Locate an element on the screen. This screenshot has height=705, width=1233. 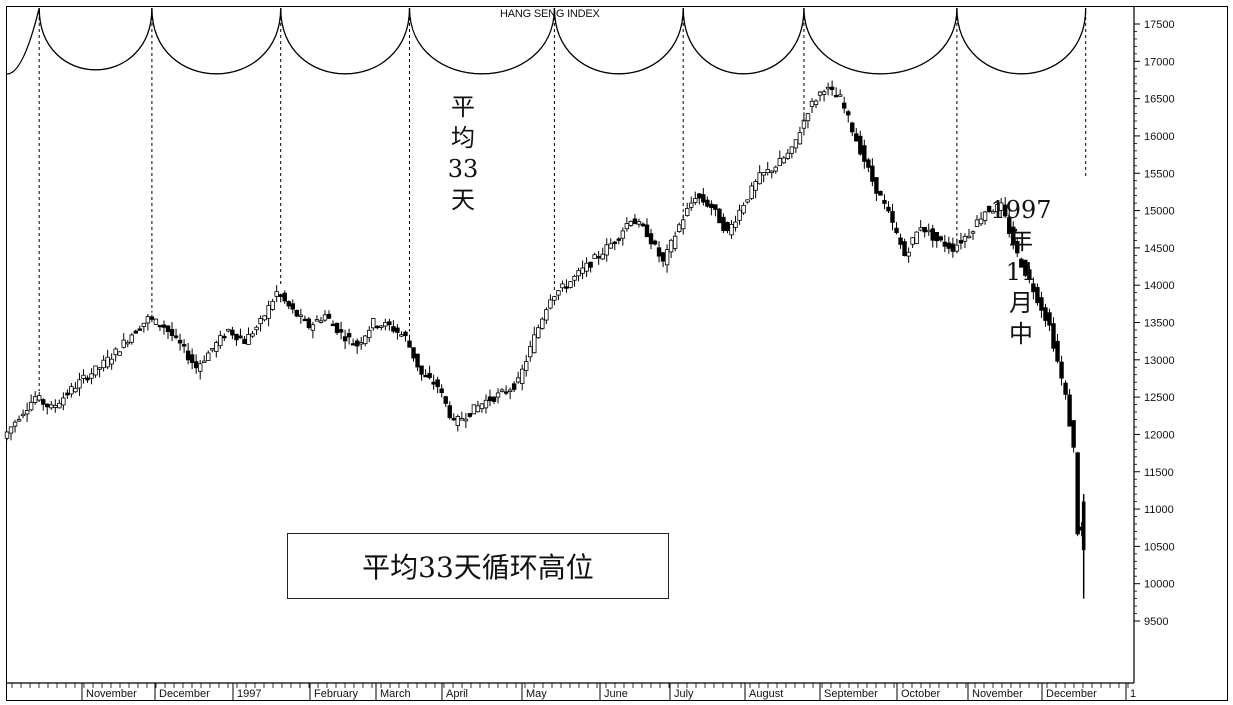
x-tick-label: February is located at coordinates (336, 694).